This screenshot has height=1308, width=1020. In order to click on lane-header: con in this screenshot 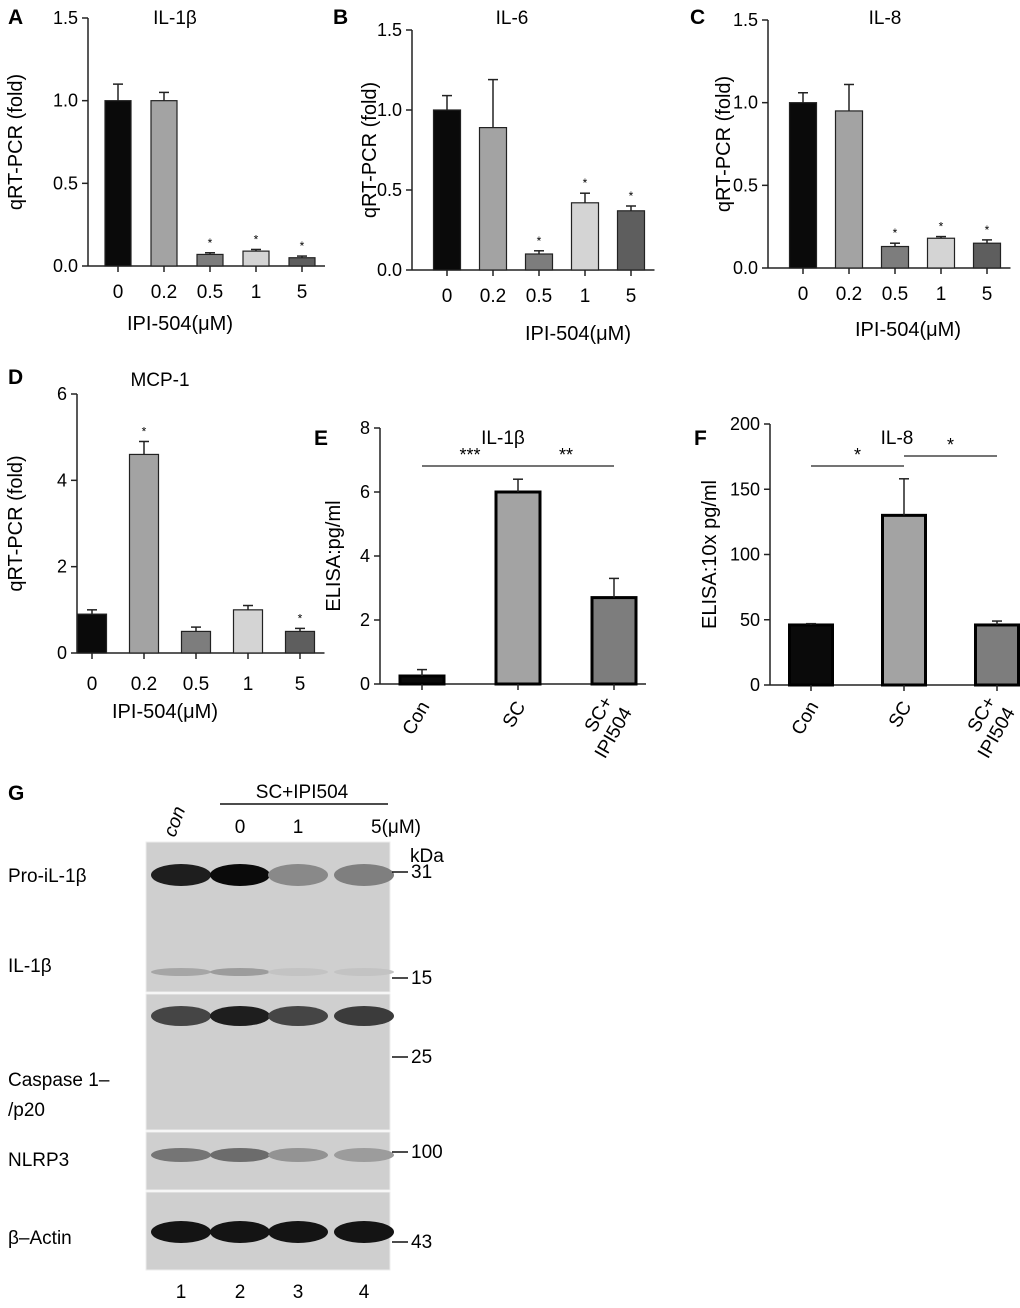, I will do `click(175, 822)`.